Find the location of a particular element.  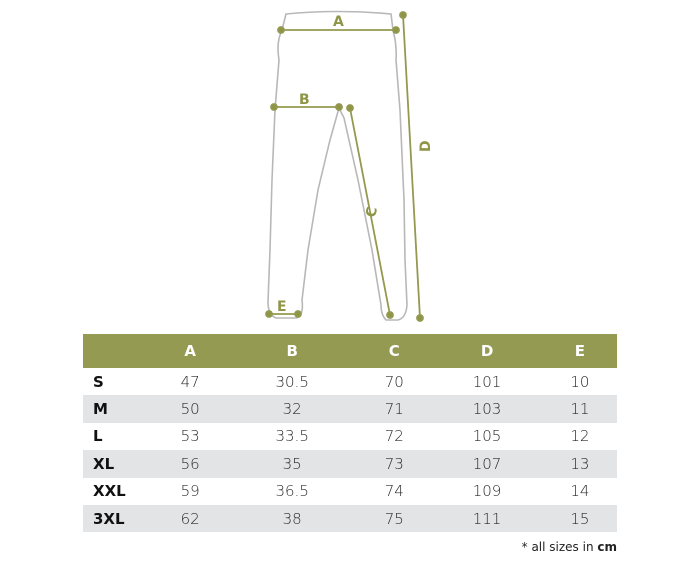

measurement-cell: 109 is located at coordinates (487, 491).